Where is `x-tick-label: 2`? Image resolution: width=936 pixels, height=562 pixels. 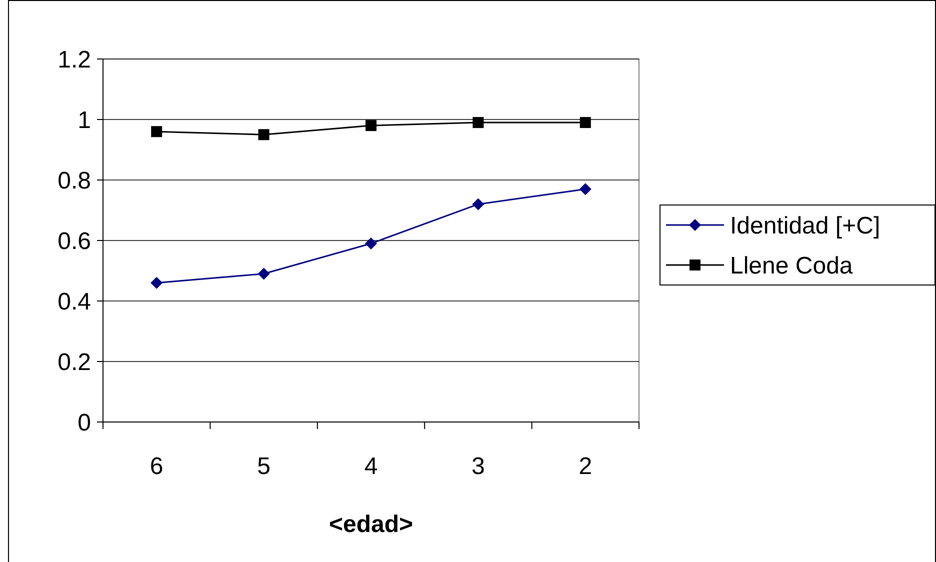 x-tick-label: 2 is located at coordinates (585, 466).